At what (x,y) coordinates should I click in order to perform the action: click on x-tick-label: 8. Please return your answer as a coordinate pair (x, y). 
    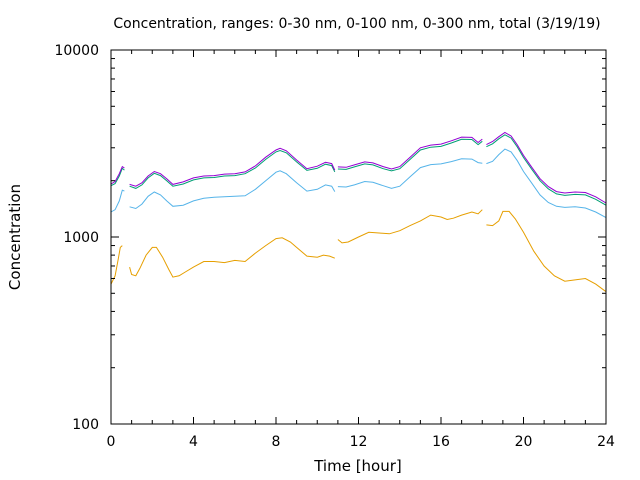
    Looking at the image, I should click on (276, 442).